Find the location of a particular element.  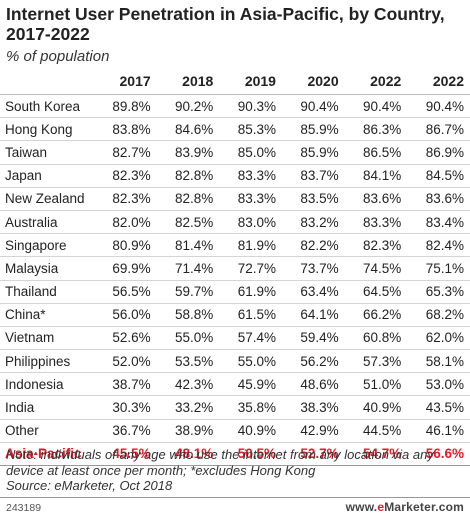

table-cell: 83.8% is located at coordinates (125, 129).